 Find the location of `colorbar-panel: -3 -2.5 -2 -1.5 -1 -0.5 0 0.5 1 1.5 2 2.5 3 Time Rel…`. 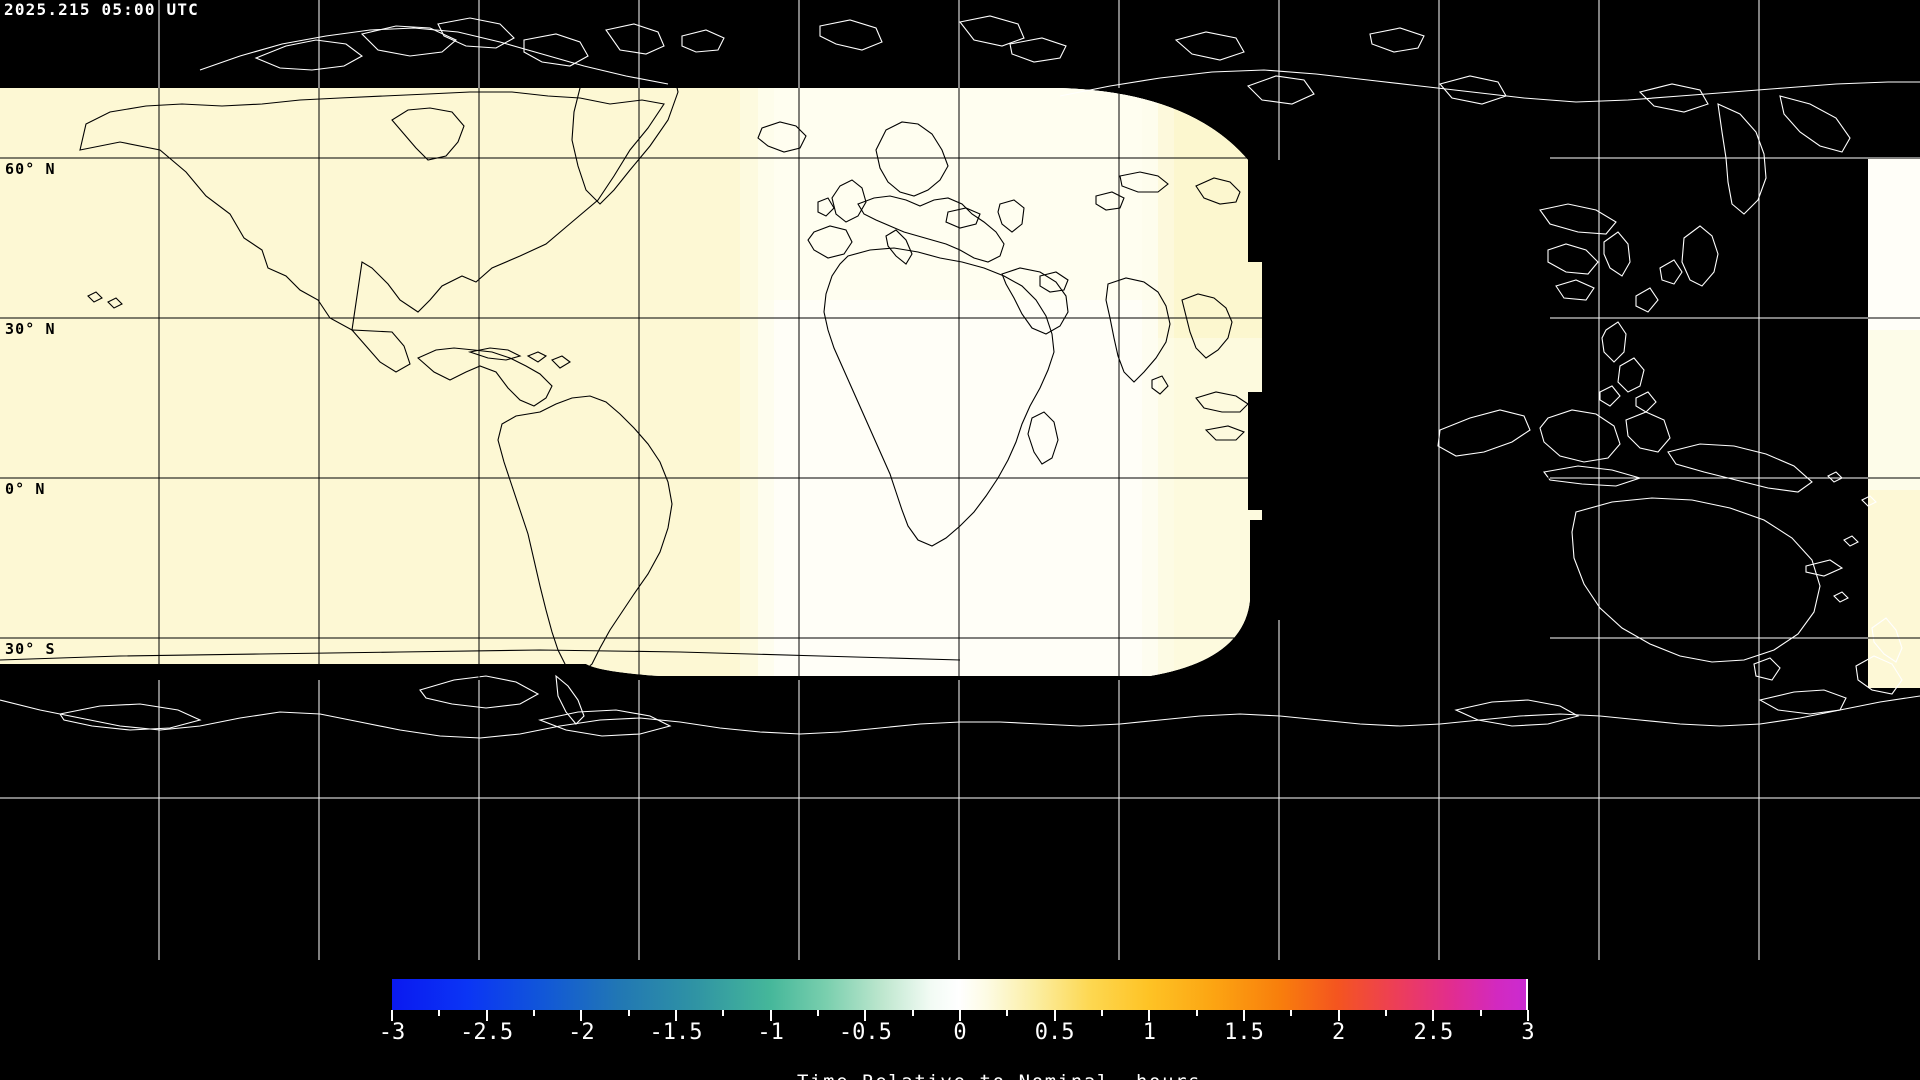

colorbar-panel: -3 -2.5 -2 -1.5 -1 -0.5 0 0.5 1 1.5 2 2.5 3 Time Rel… is located at coordinates (960, 1020).